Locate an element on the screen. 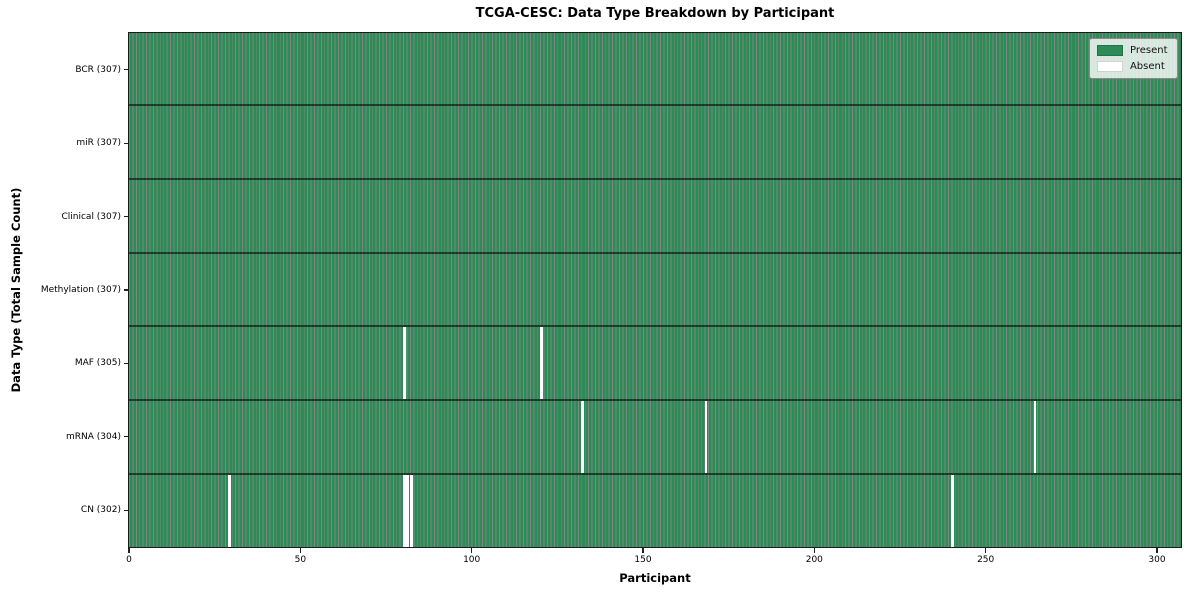 Image resolution: width=1200 pixels, height=600 pixels. legend-item-absent: Absent is located at coordinates (1132, 66).